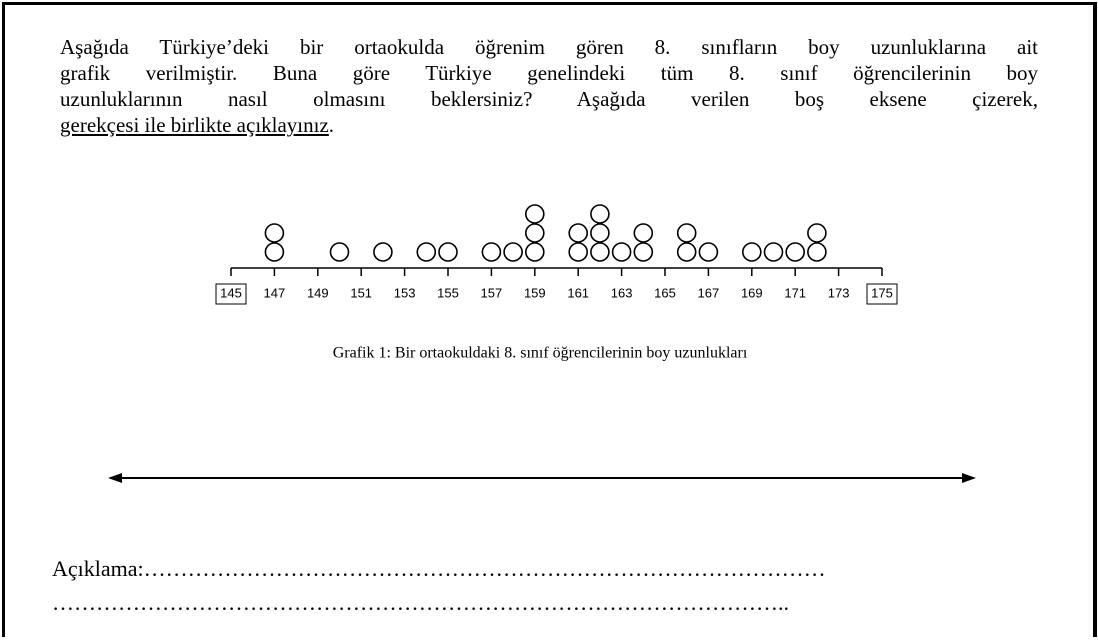 The height and width of the screenshot is (640, 1098). What do you see at coordinates (549, 125) in the screenshot?
I see `question-line: gerekçesi ile birlikte açıklayınız.` at bounding box center [549, 125].